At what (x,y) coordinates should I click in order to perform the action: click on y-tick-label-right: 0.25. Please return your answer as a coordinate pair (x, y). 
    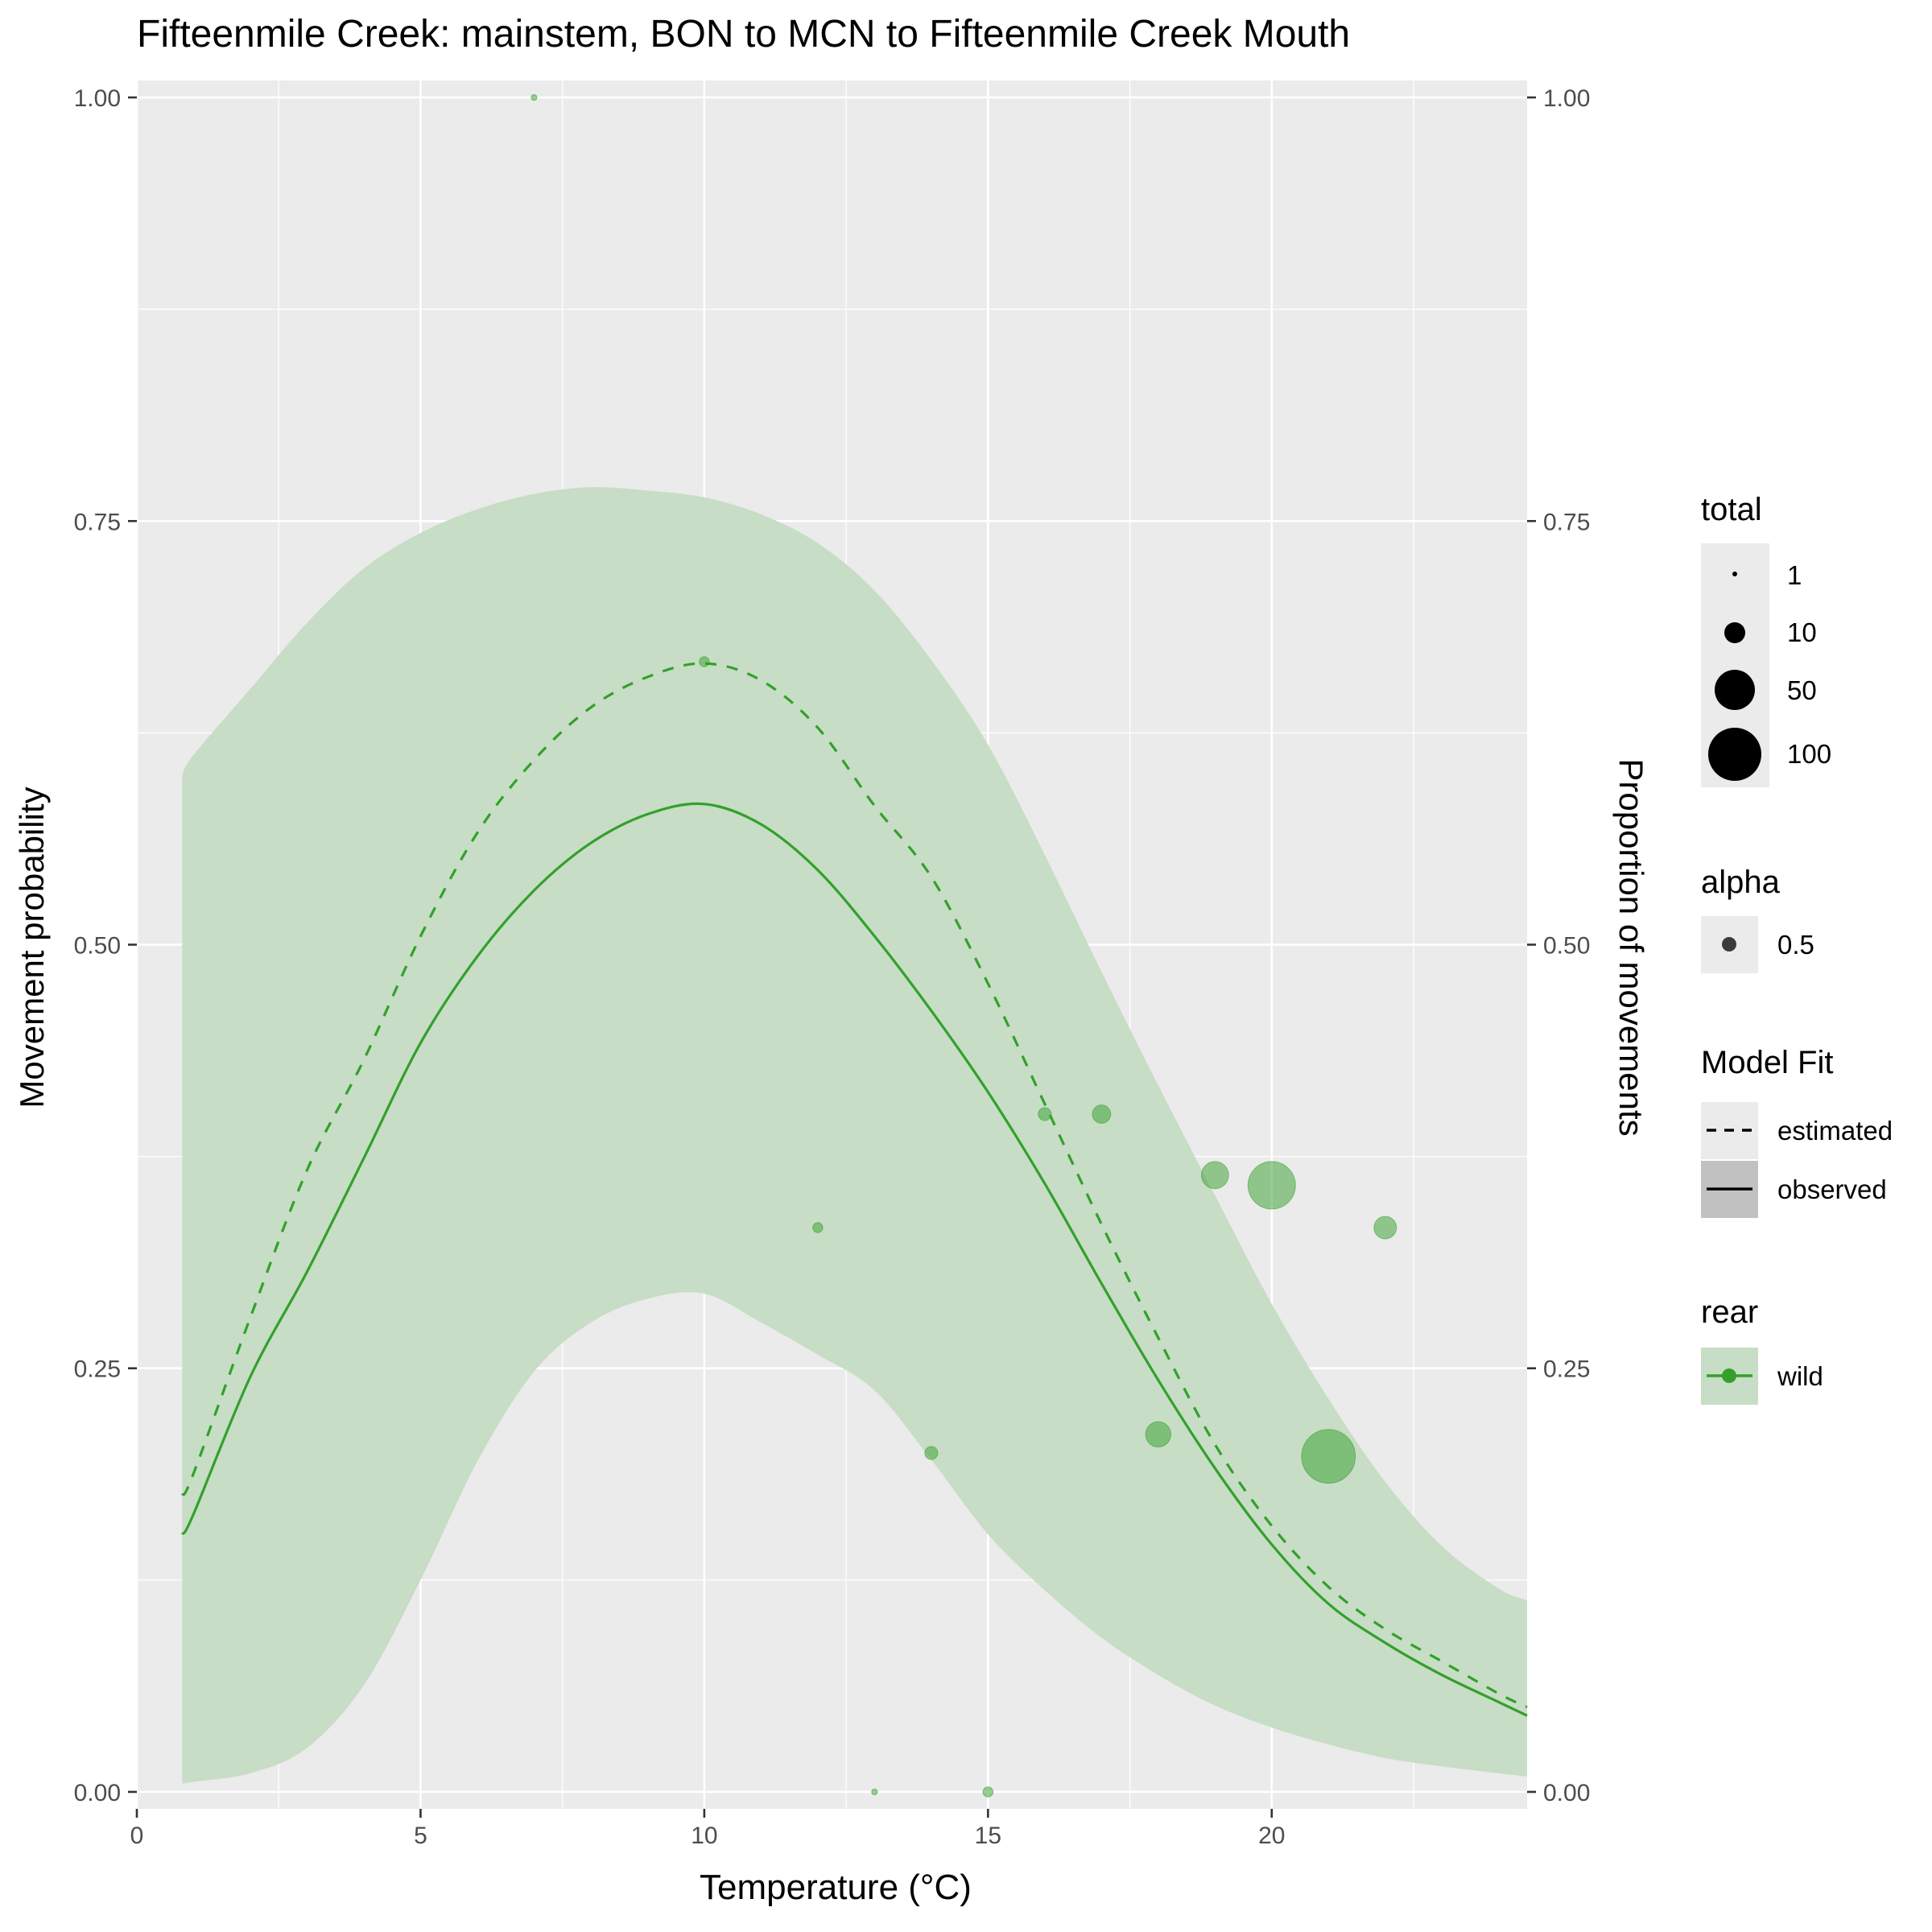
    Looking at the image, I should click on (1566, 1369).